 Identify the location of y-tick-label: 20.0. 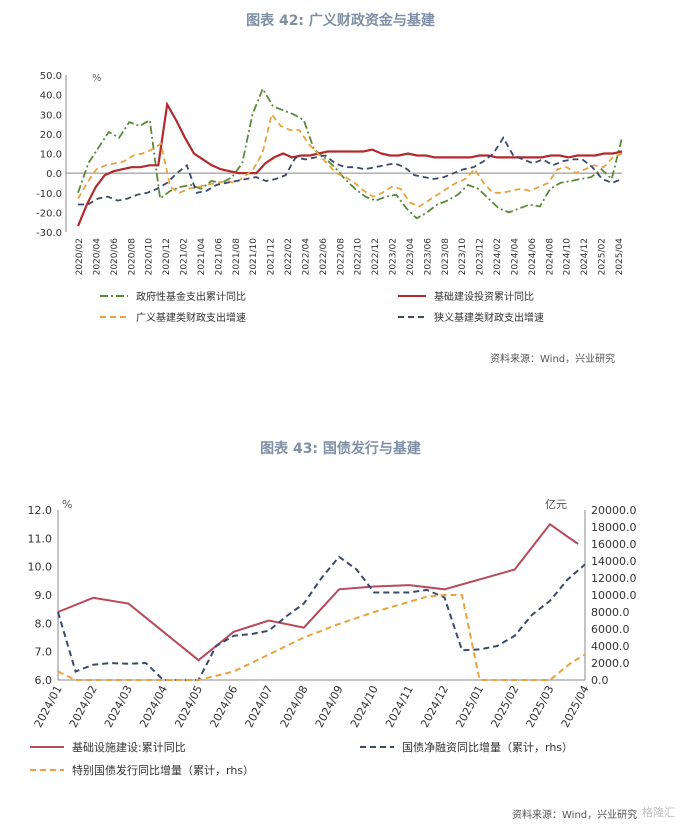
(51, 135).